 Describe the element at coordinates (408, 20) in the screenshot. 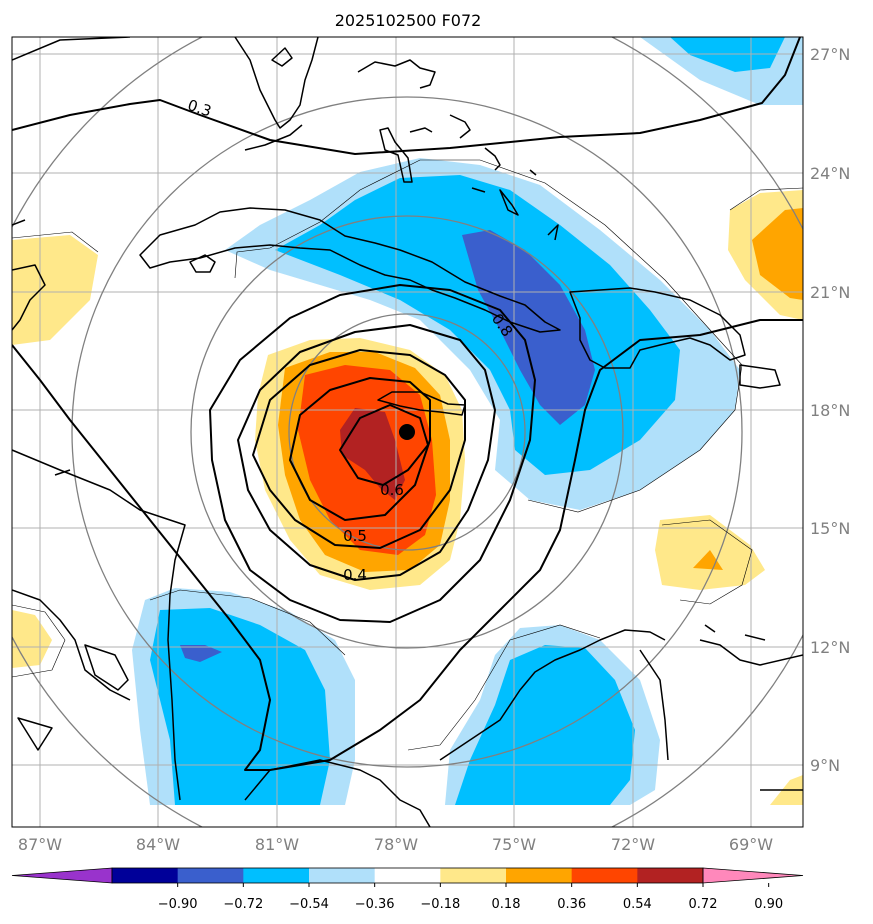

I see `map-title: 2025102500 F072` at that location.